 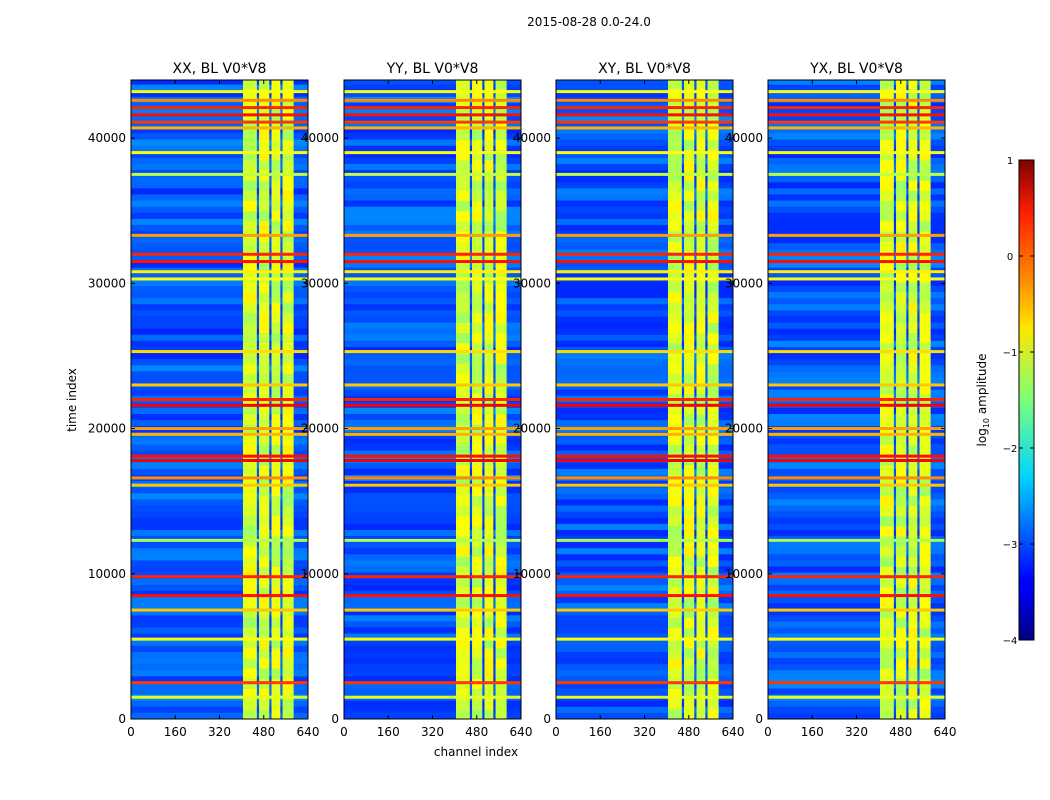 I want to click on colorbar-tick-label: 1, so click(x=1010, y=161).